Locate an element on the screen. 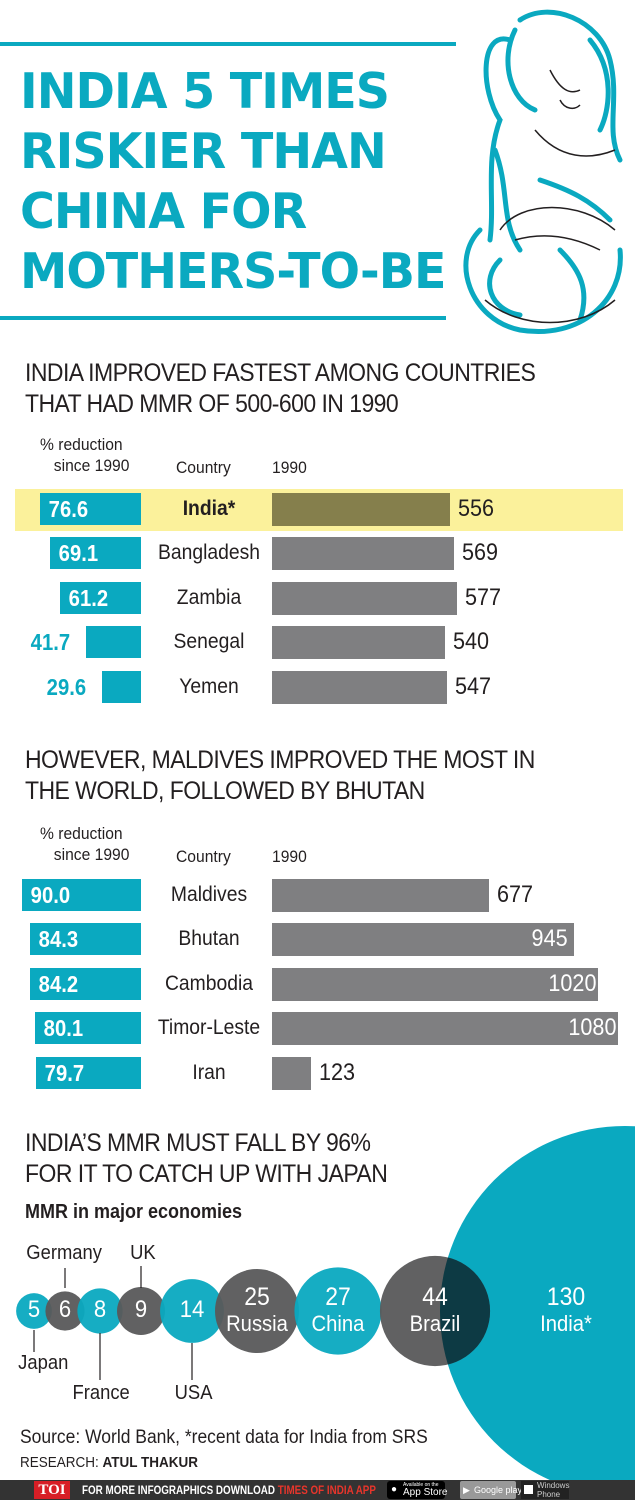 Image resolution: width=635 pixels, height=1500 pixels. bubble-value: 6 is located at coordinates (65, 1309).